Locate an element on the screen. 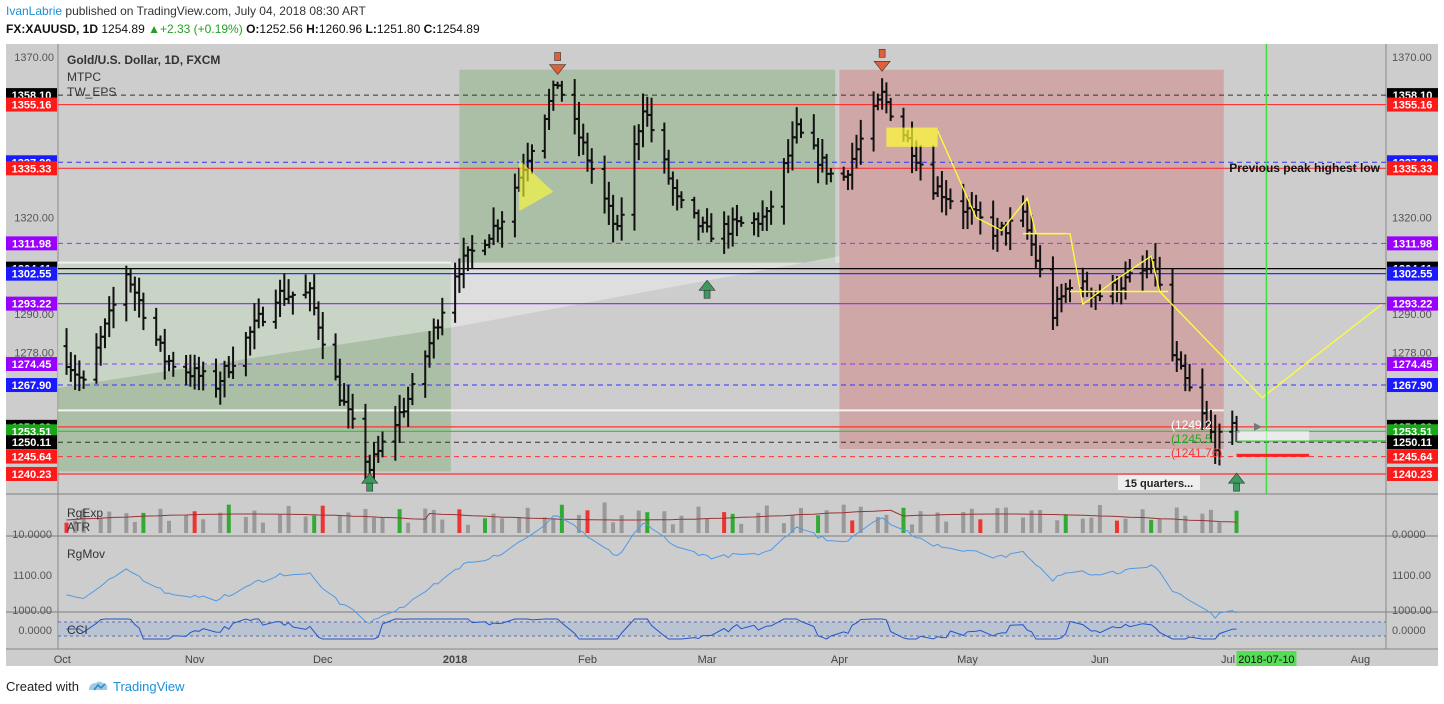 This screenshot has width=1444, height=704. up-phase-box-left is located at coordinates (254, 367).